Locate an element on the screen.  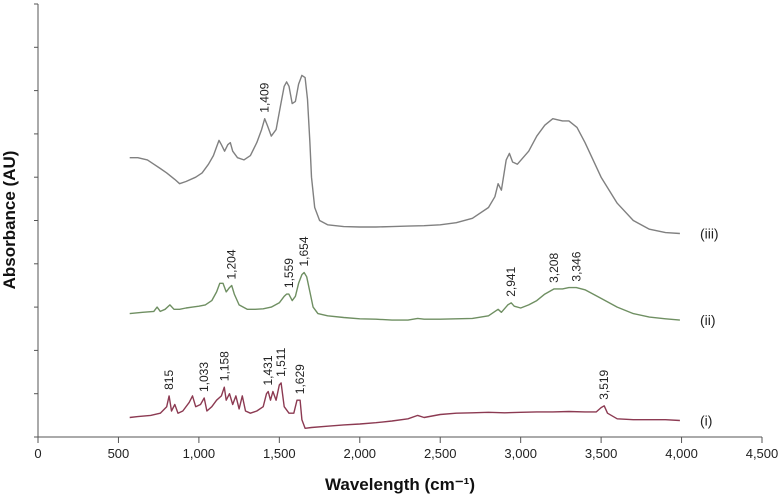
y-axis is located at coordinates (36, 220).